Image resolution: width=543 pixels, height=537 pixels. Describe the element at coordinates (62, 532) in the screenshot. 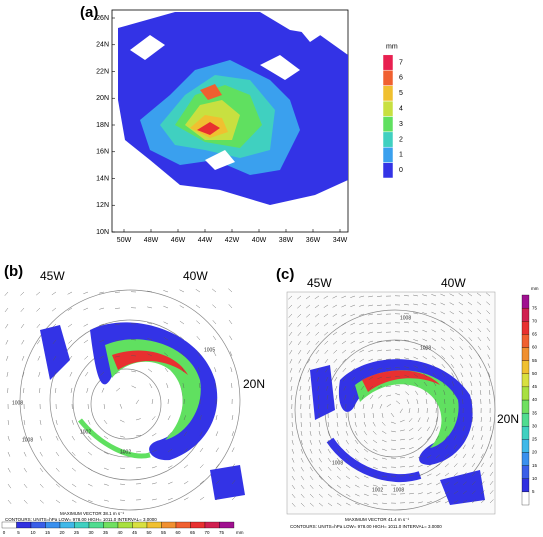

I see `colorbar-label: 20` at that location.